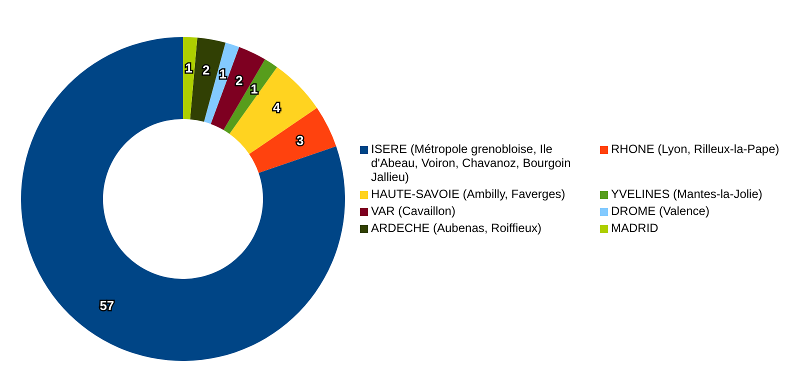  I want to click on legend-label: MADRID, so click(634, 228).